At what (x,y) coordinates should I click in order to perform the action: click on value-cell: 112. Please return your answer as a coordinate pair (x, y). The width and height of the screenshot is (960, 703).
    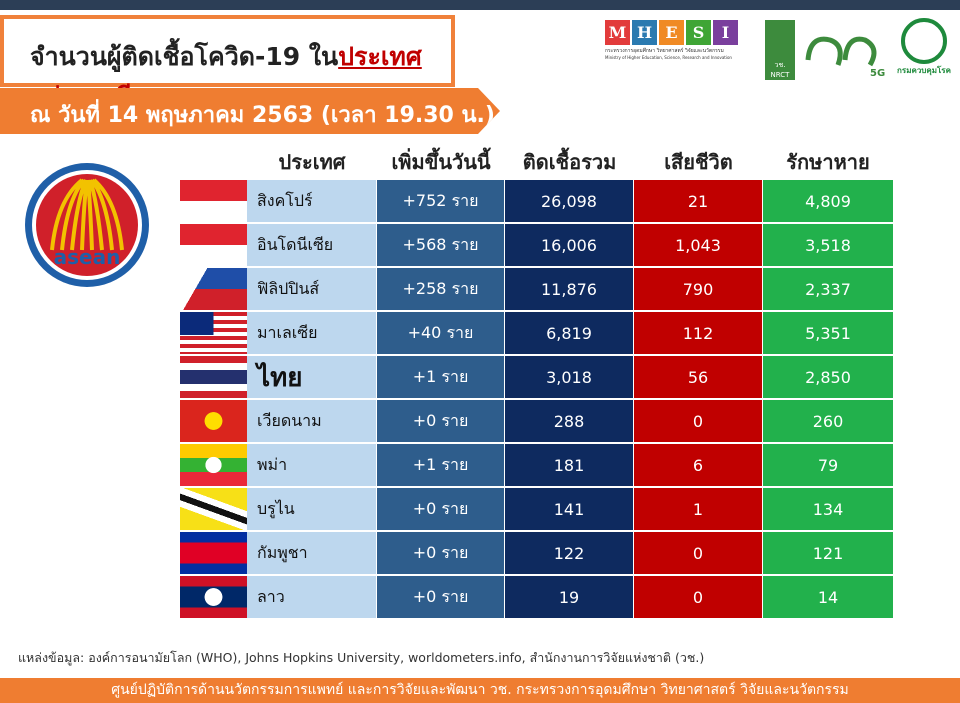
    Looking at the image, I should click on (698, 333).